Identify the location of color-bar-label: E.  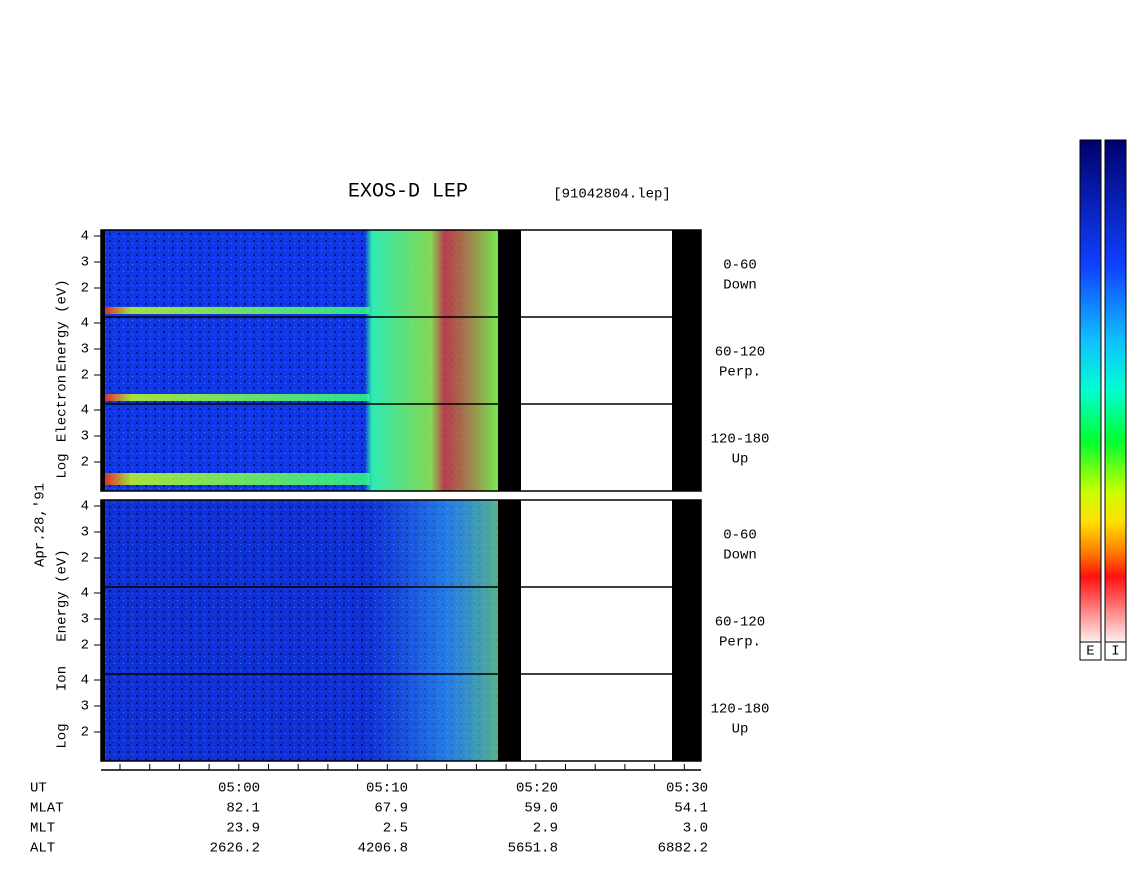
(1090, 652).